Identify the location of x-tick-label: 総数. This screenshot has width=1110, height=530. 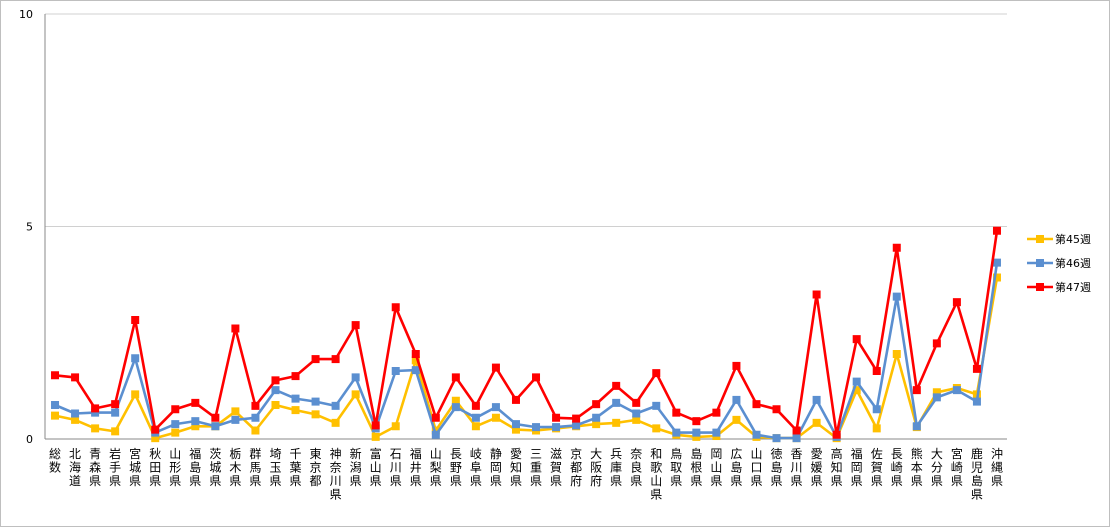
(55, 461).